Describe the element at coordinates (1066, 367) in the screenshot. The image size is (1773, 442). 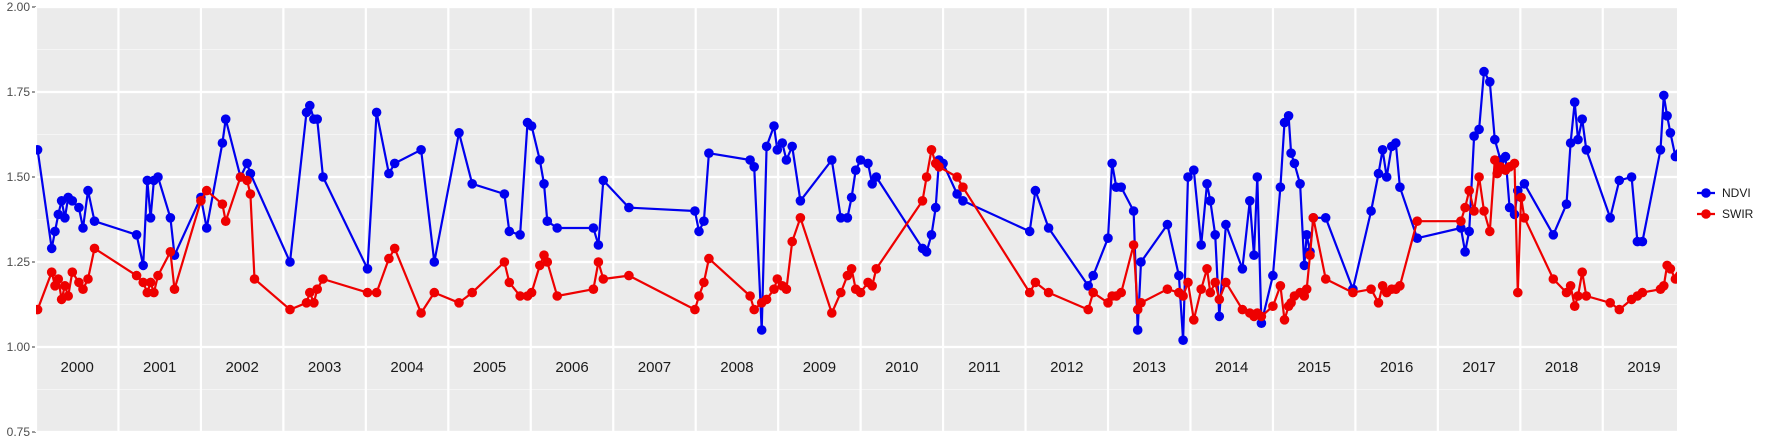
I see `year-label: 2012` at that location.